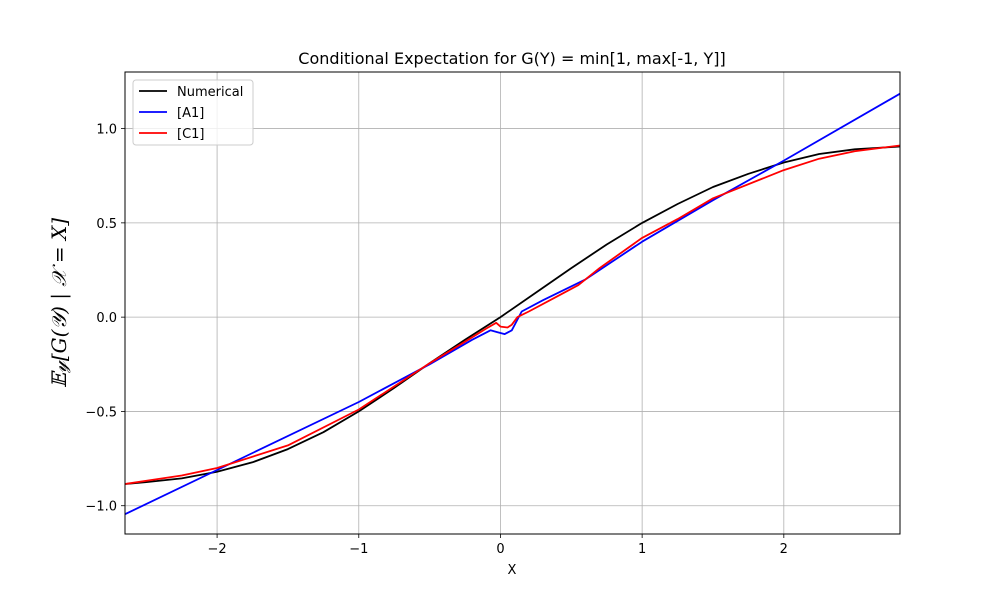 The height and width of the screenshot is (600, 1000). Describe the element at coordinates (358, 549) in the screenshot. I see `x-tick-label: −1` at that location.